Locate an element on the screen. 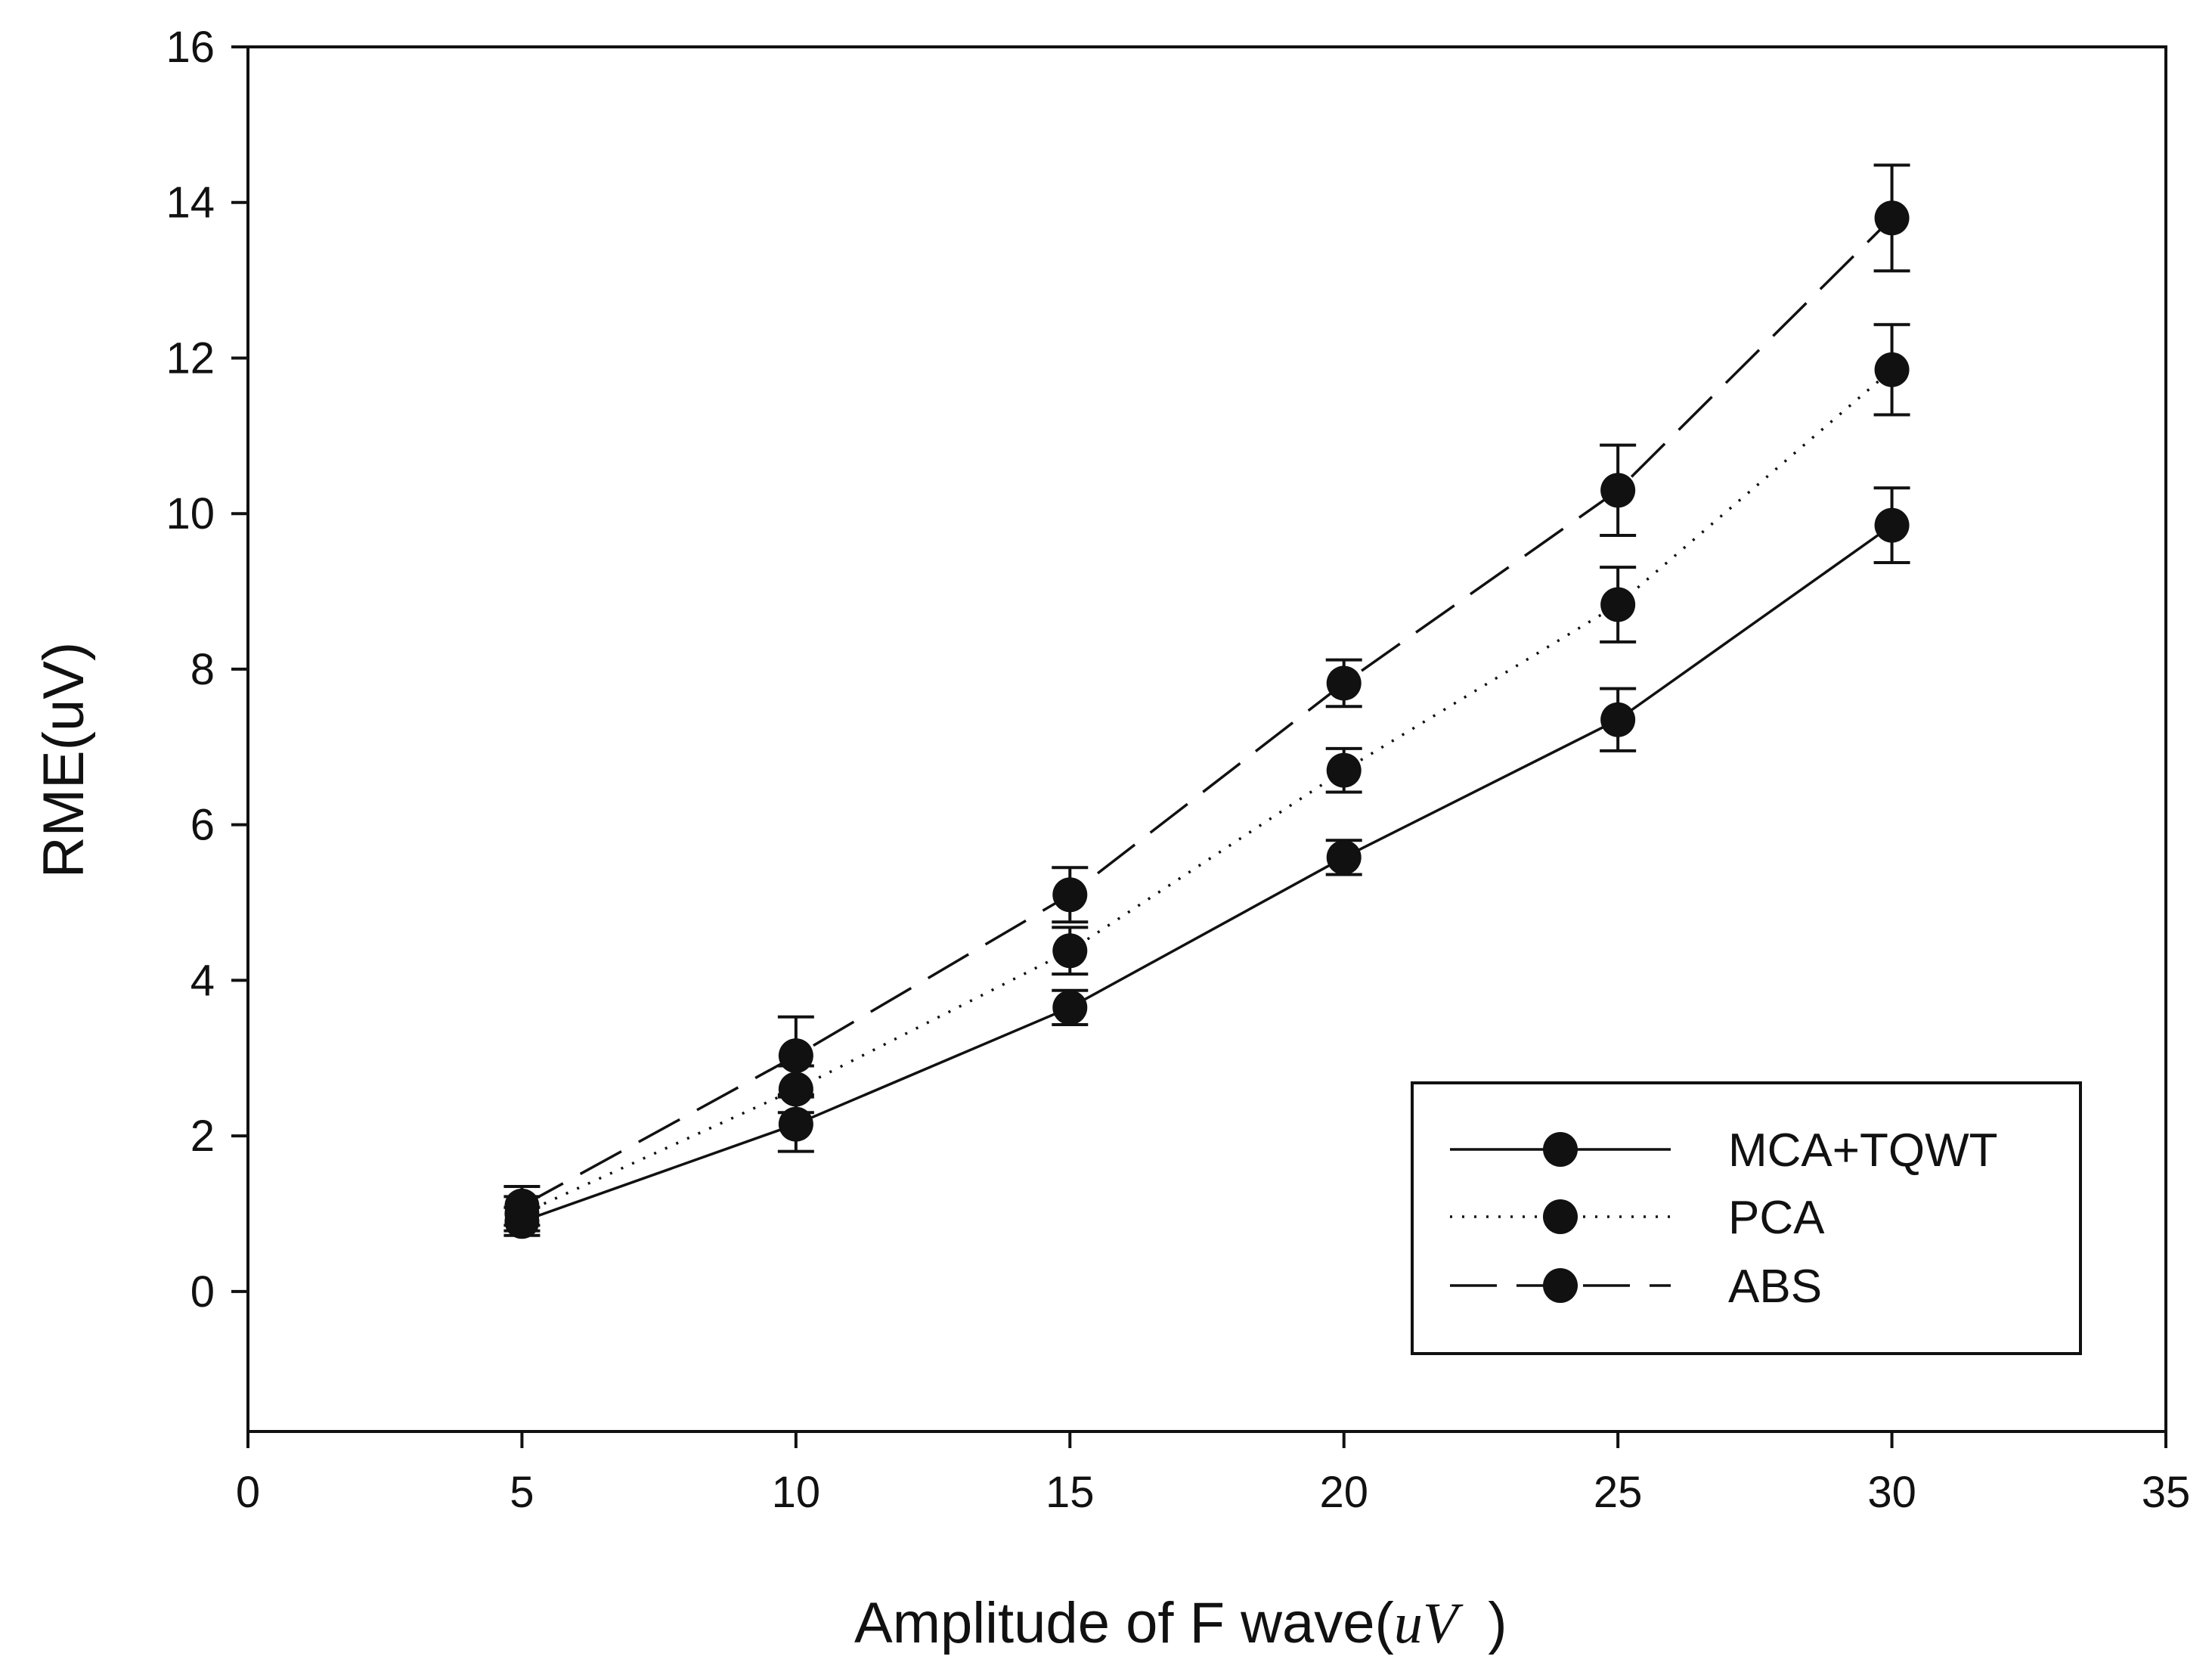  x-tick-label: 25 is located at coordinates (1618, 1492).